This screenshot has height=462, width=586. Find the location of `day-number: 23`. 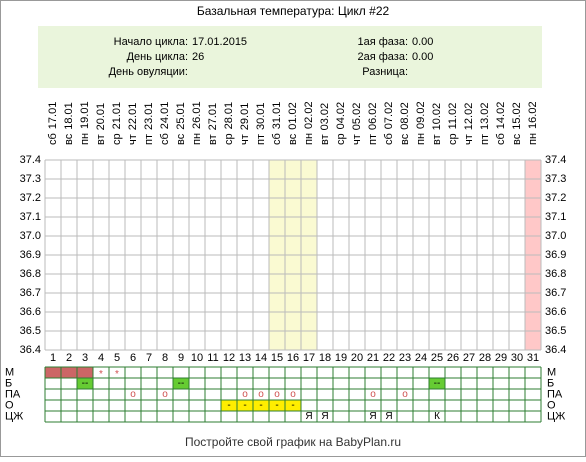

day-number: 23 is located at coordinates (405, 358).